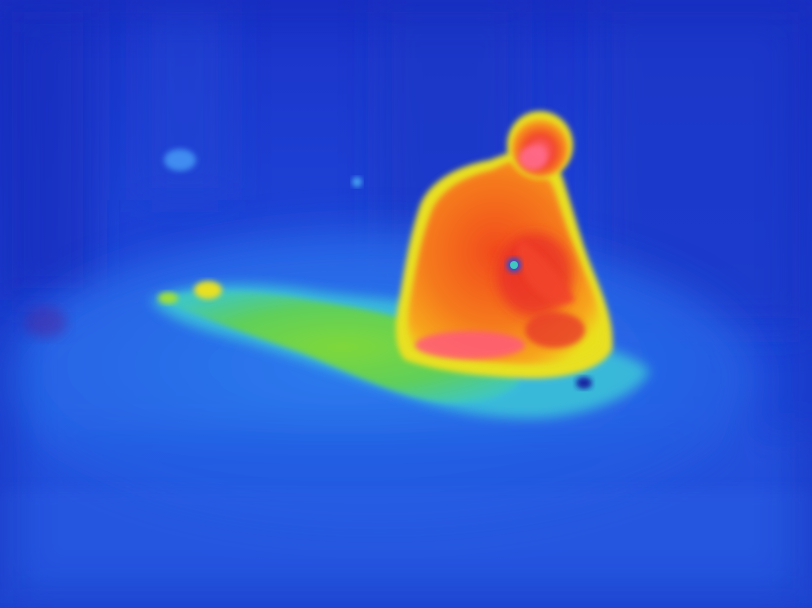 The image size is (812, 608). Describe the element at coordinates (504, 264) in the screenshot. I see `person-heat-signature` at that location.